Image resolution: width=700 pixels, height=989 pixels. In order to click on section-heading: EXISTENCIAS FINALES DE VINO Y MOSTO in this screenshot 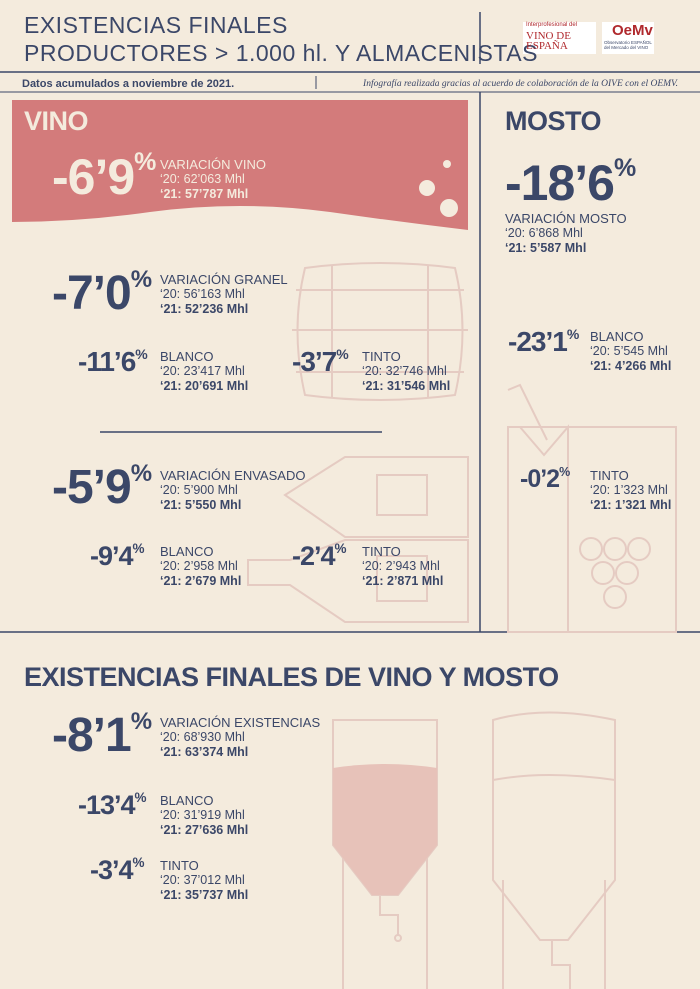, I will do `click(291, 677)`.